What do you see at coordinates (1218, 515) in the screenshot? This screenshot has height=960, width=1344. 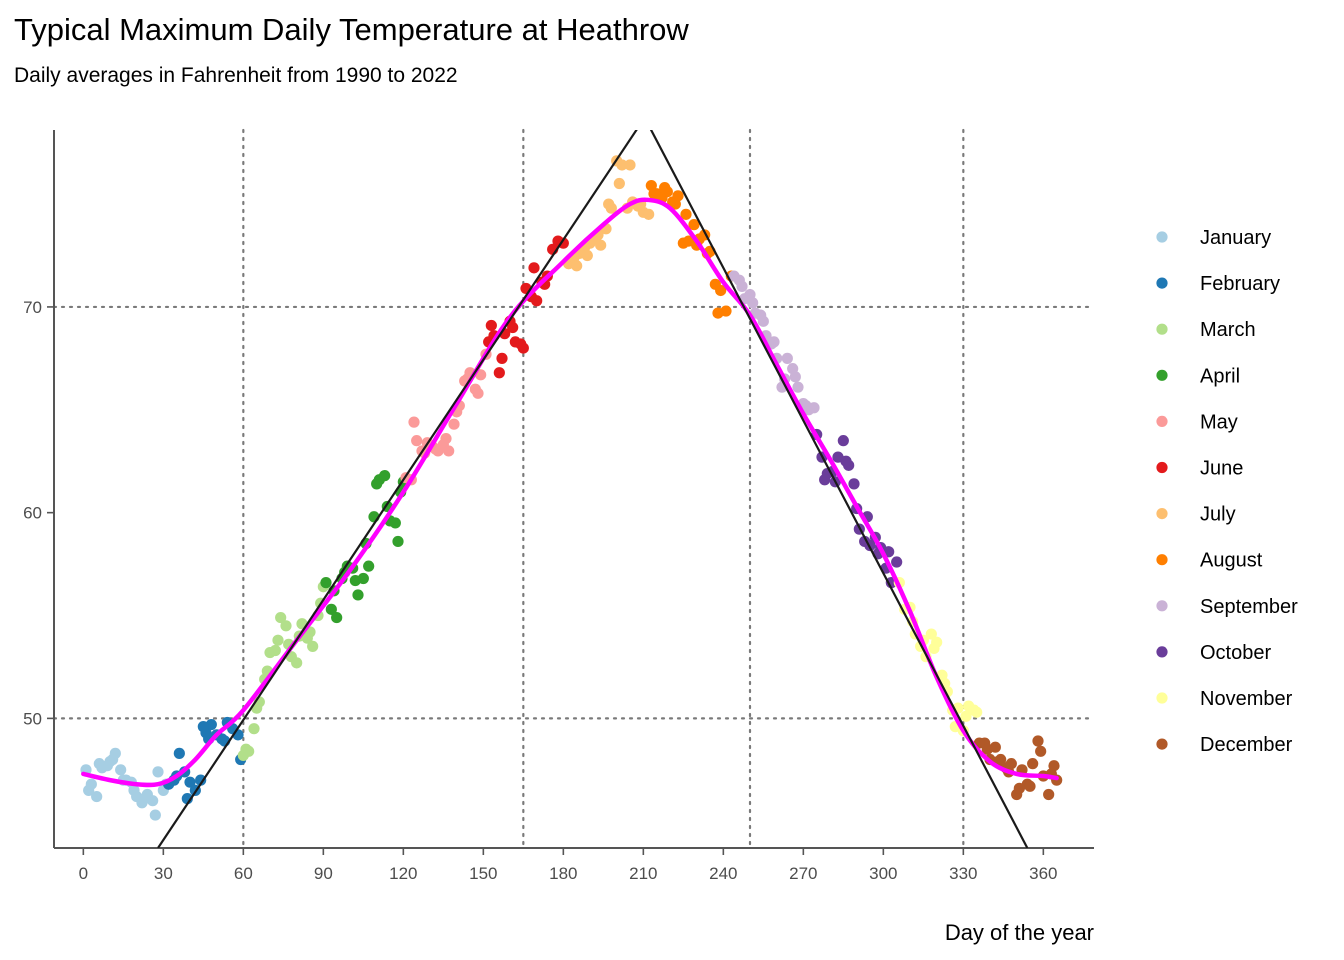 I see `legend-label: July` at bounding box center [1218, 515].